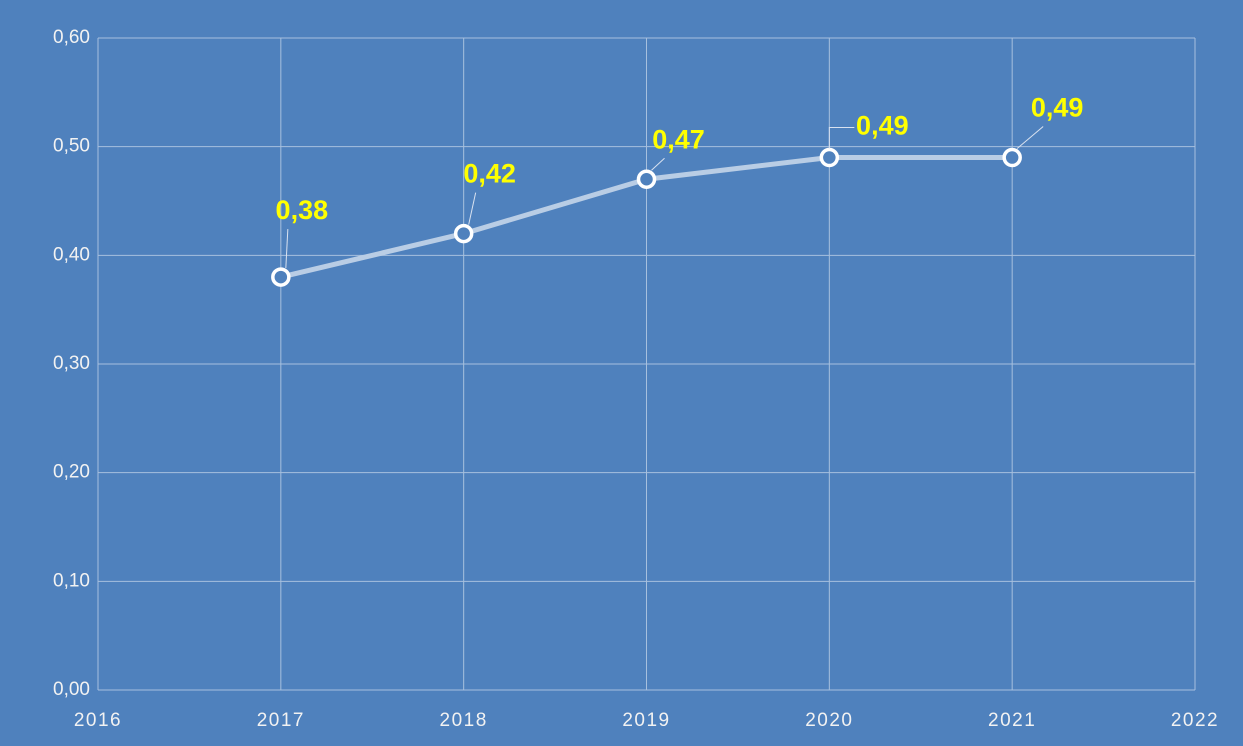 This screenshot has width=1243, height=746. What do you see at coordinates (71, 689) in the screenshot?
I see `y-tick-label: 0,00` at bounding box center [71, 689].